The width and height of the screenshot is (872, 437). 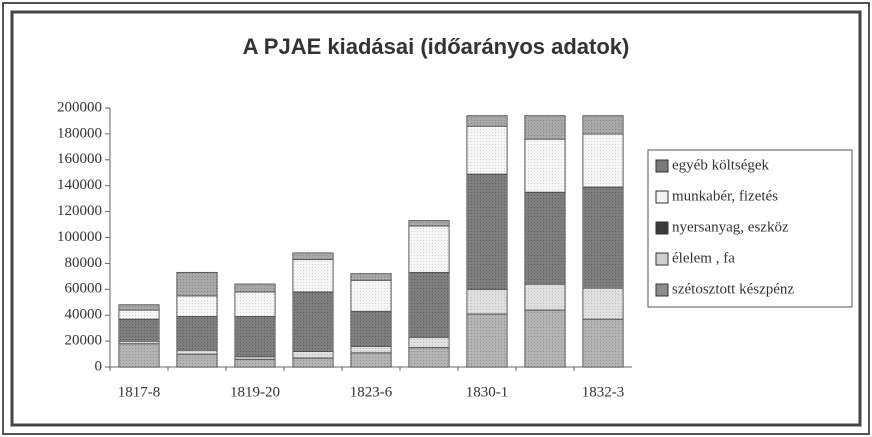 What do you see at coordinates (603, 392) in the screenshot?
I see `x-tick-label: 1832-3` at bounding box center [603, 392].